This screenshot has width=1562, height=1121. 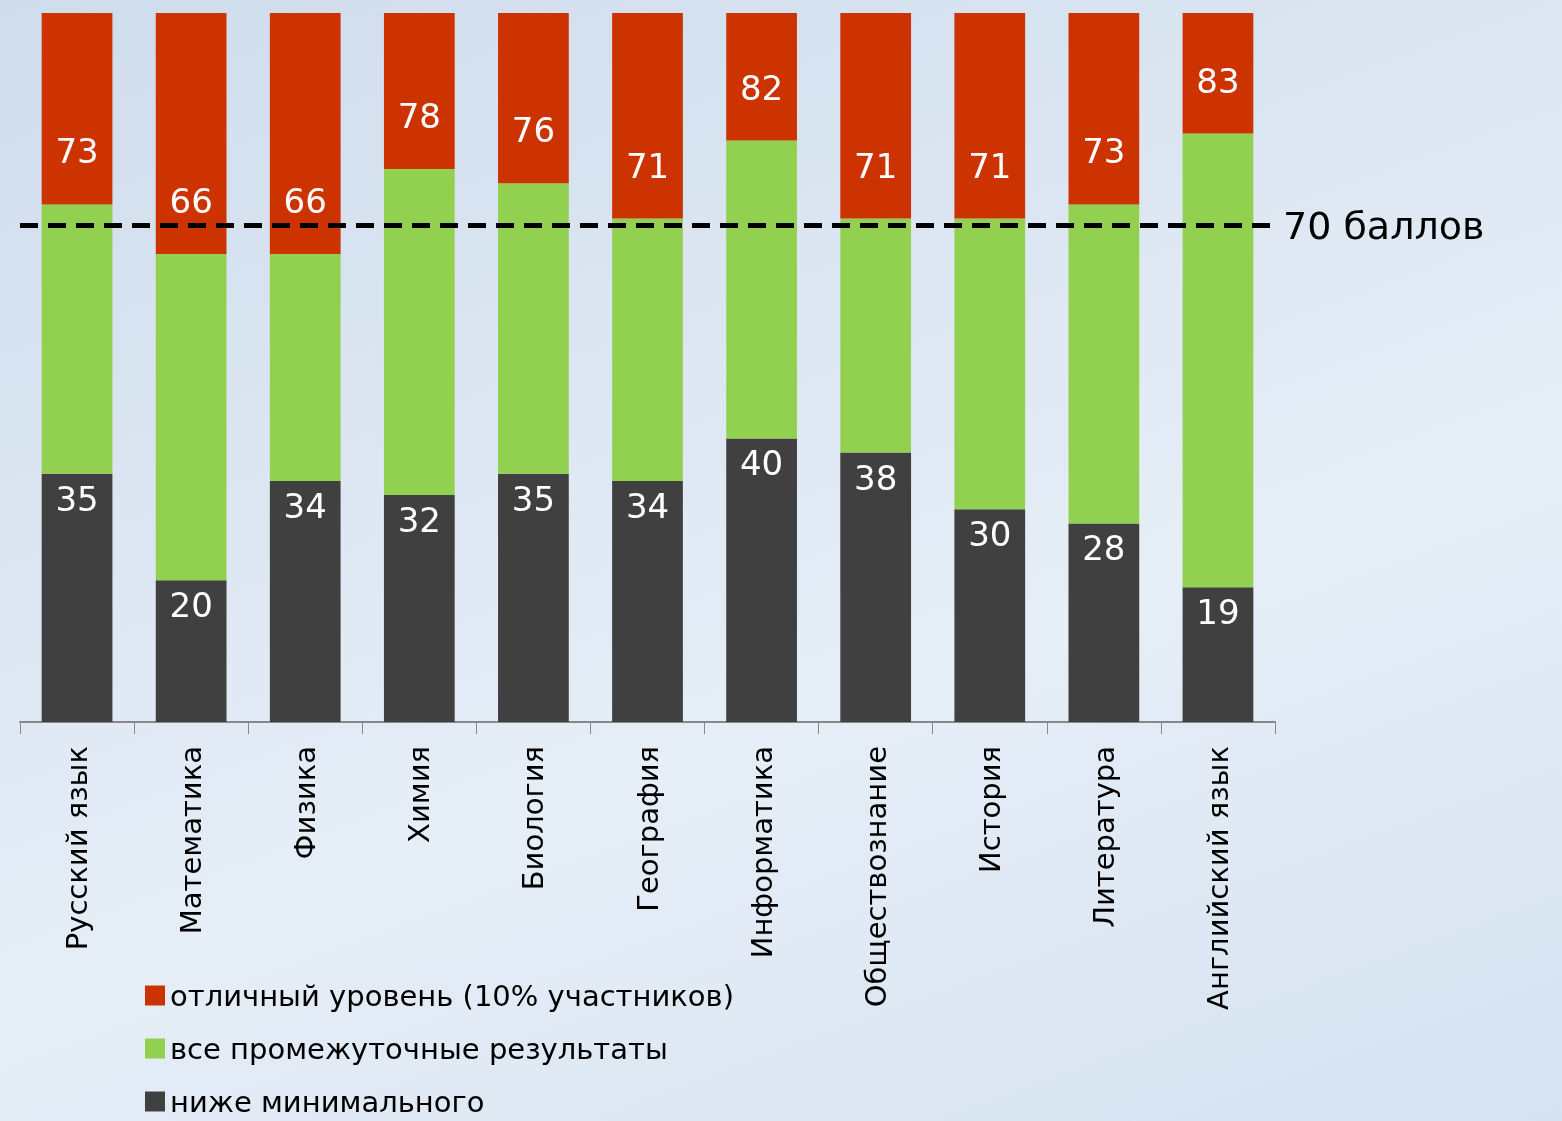 What do you see at coordinates (1104, 548) in the screenshot?
I see `data-label: 28` at bounding box center [1104, 548].